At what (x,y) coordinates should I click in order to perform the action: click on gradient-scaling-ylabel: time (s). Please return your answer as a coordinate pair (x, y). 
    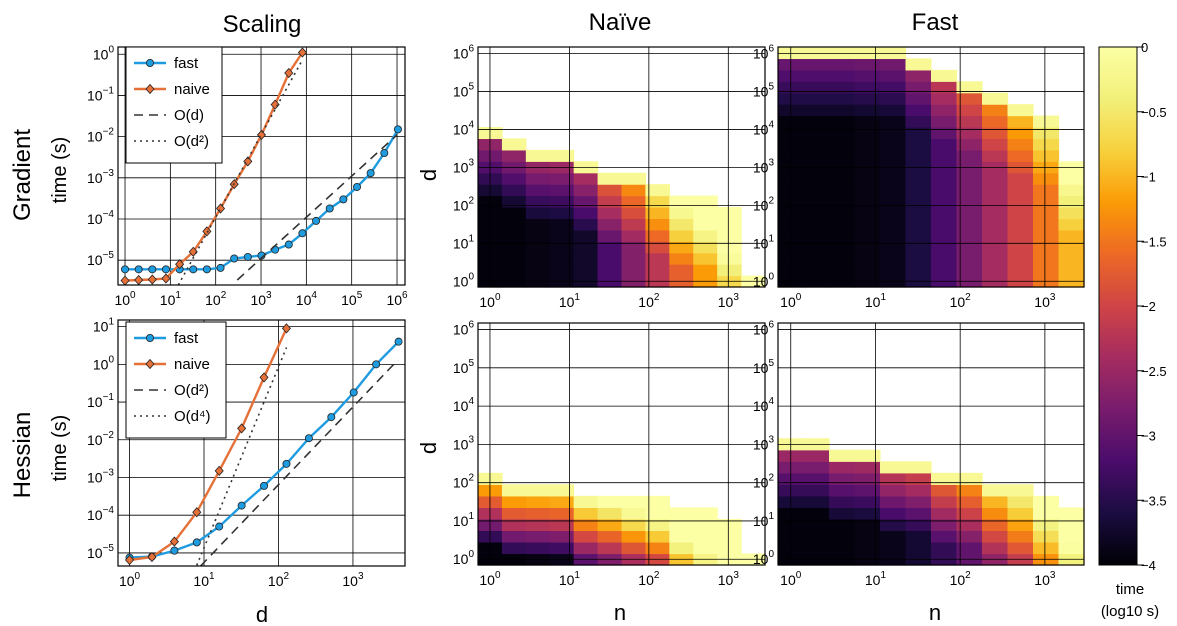
    Looking at the image, I should click on (60, 170).